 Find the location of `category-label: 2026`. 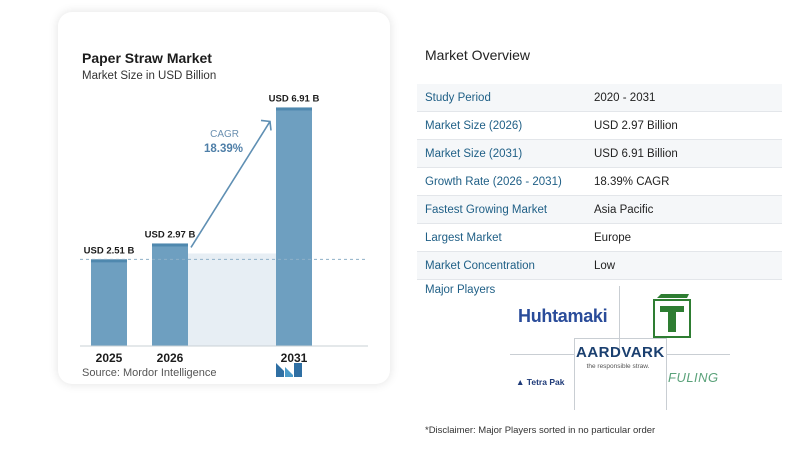

category-label: 2026 is located at coordinates (170, 358).